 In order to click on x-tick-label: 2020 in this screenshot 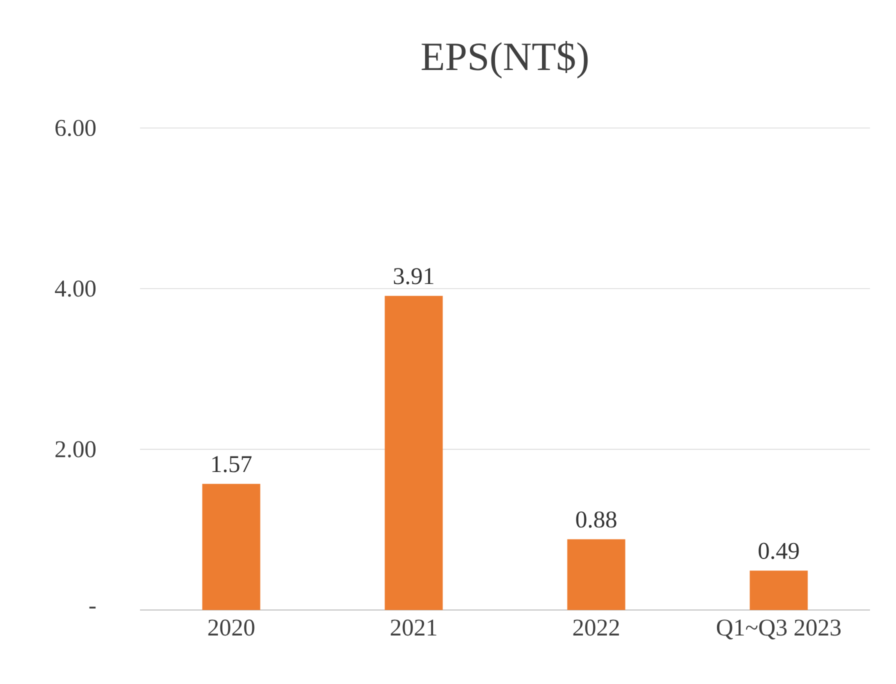, I will do `click(231, 628)`.